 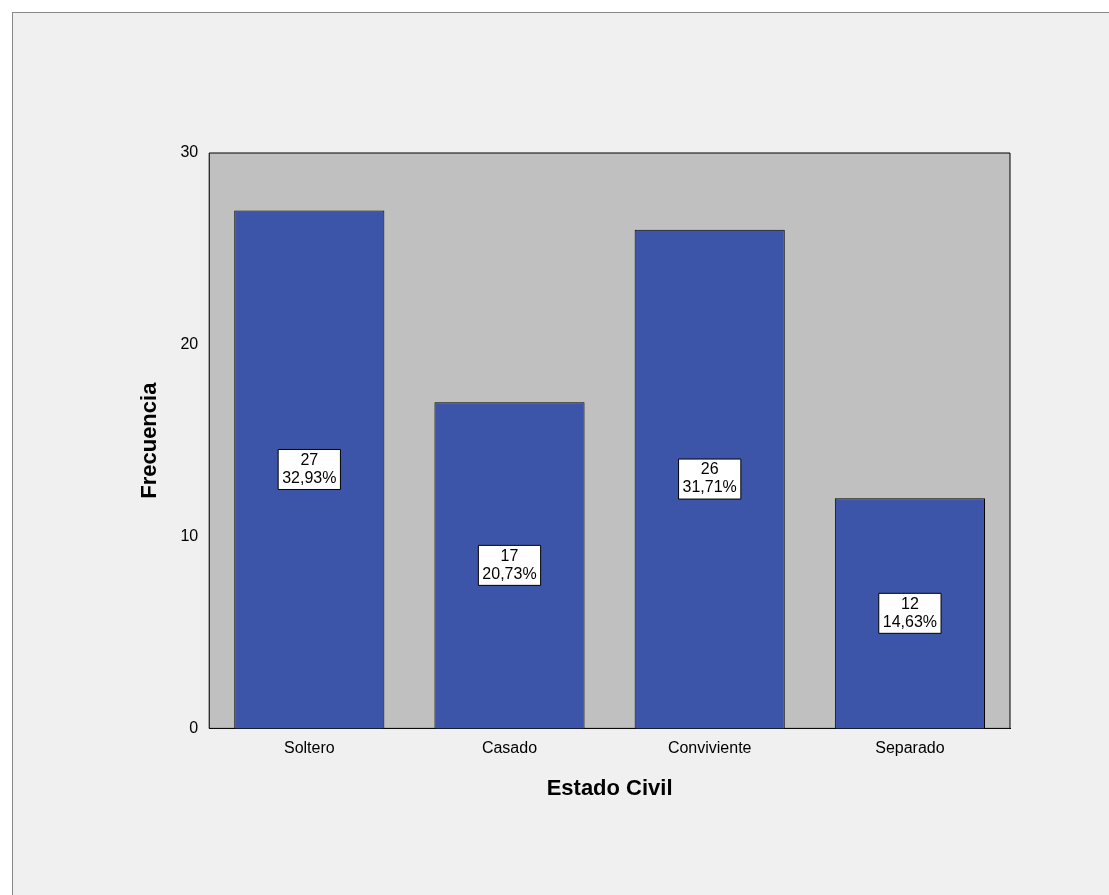 I want to click on data-label: 26 31,71%, so click(x=709, y=478).